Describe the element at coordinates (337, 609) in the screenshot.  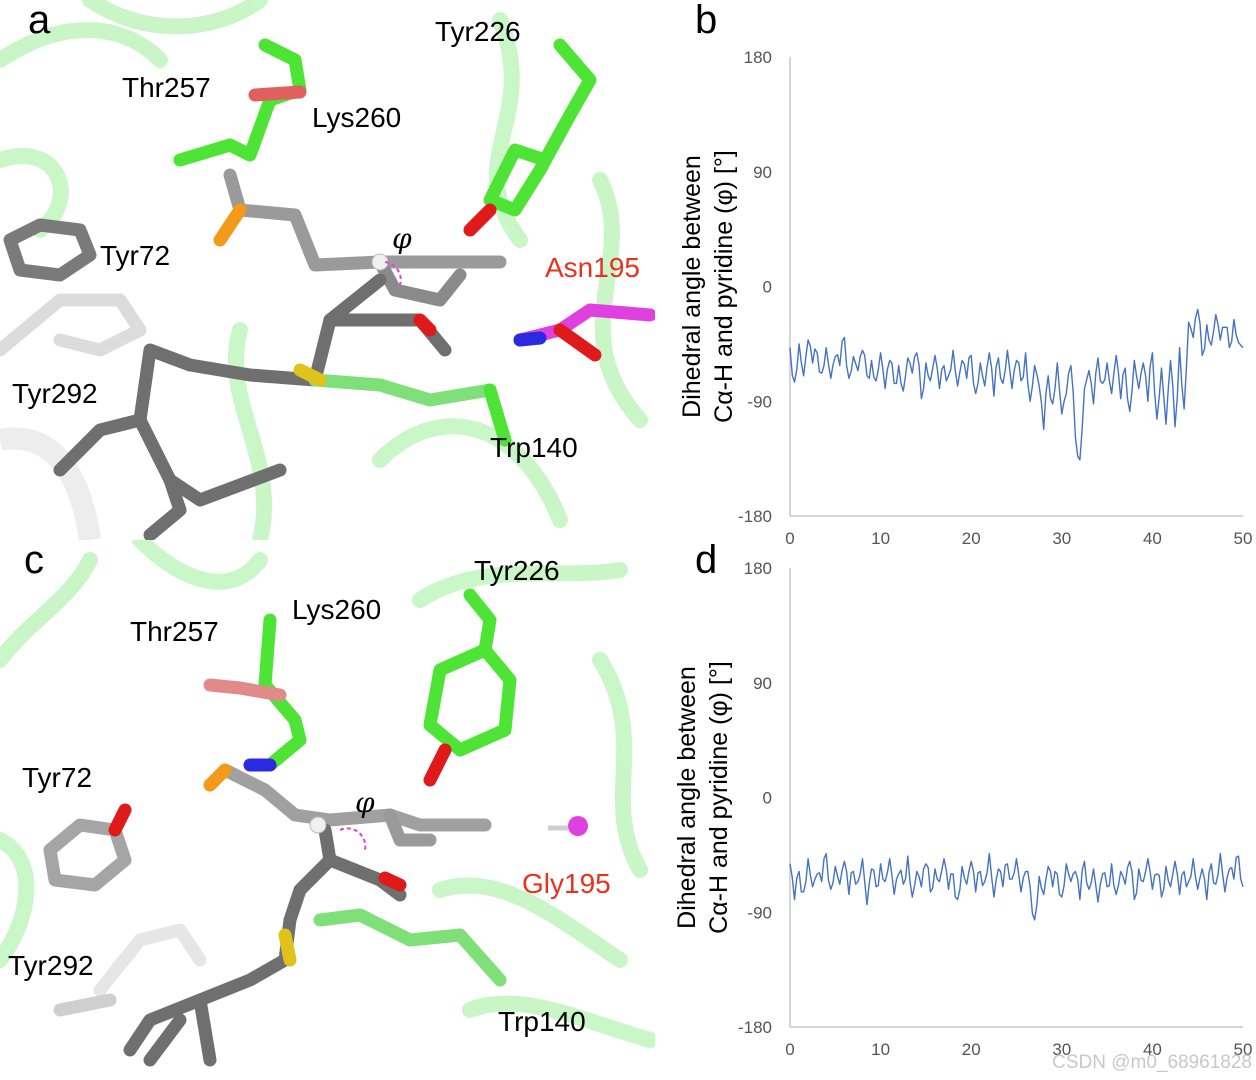
I see `label-lys260-c: Lys260` at that location.